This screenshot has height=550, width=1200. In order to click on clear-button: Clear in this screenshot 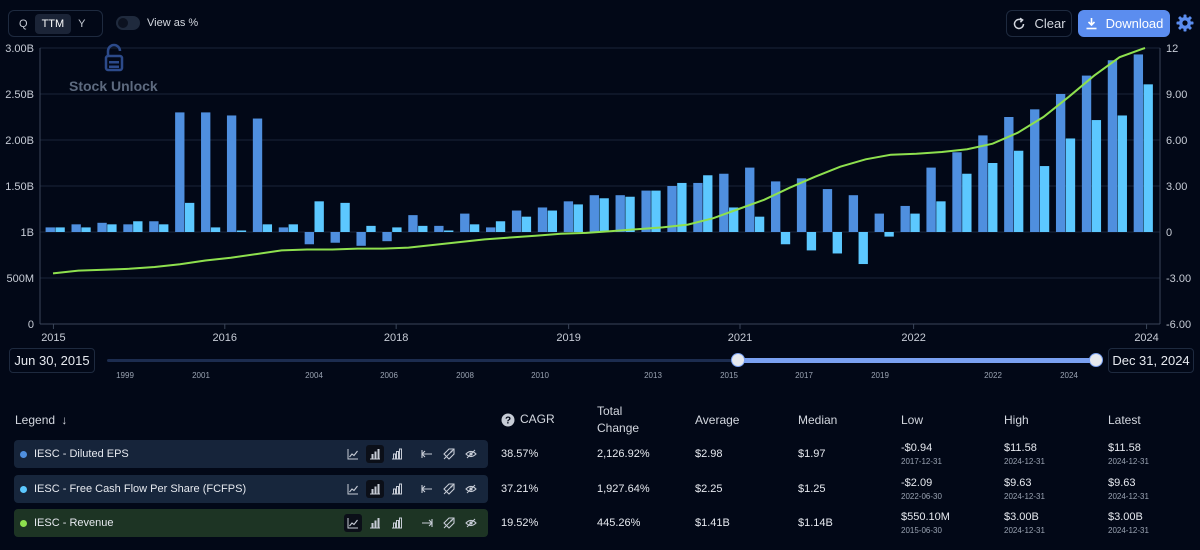, I will do `click(1039, 23)`.